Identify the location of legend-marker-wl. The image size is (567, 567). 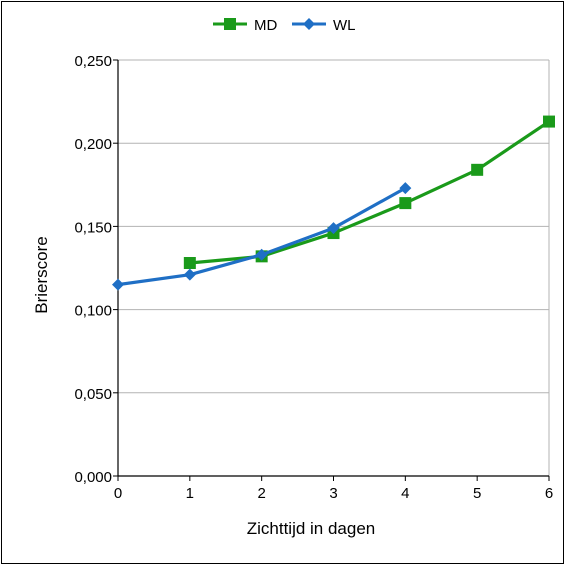
(309, 24).